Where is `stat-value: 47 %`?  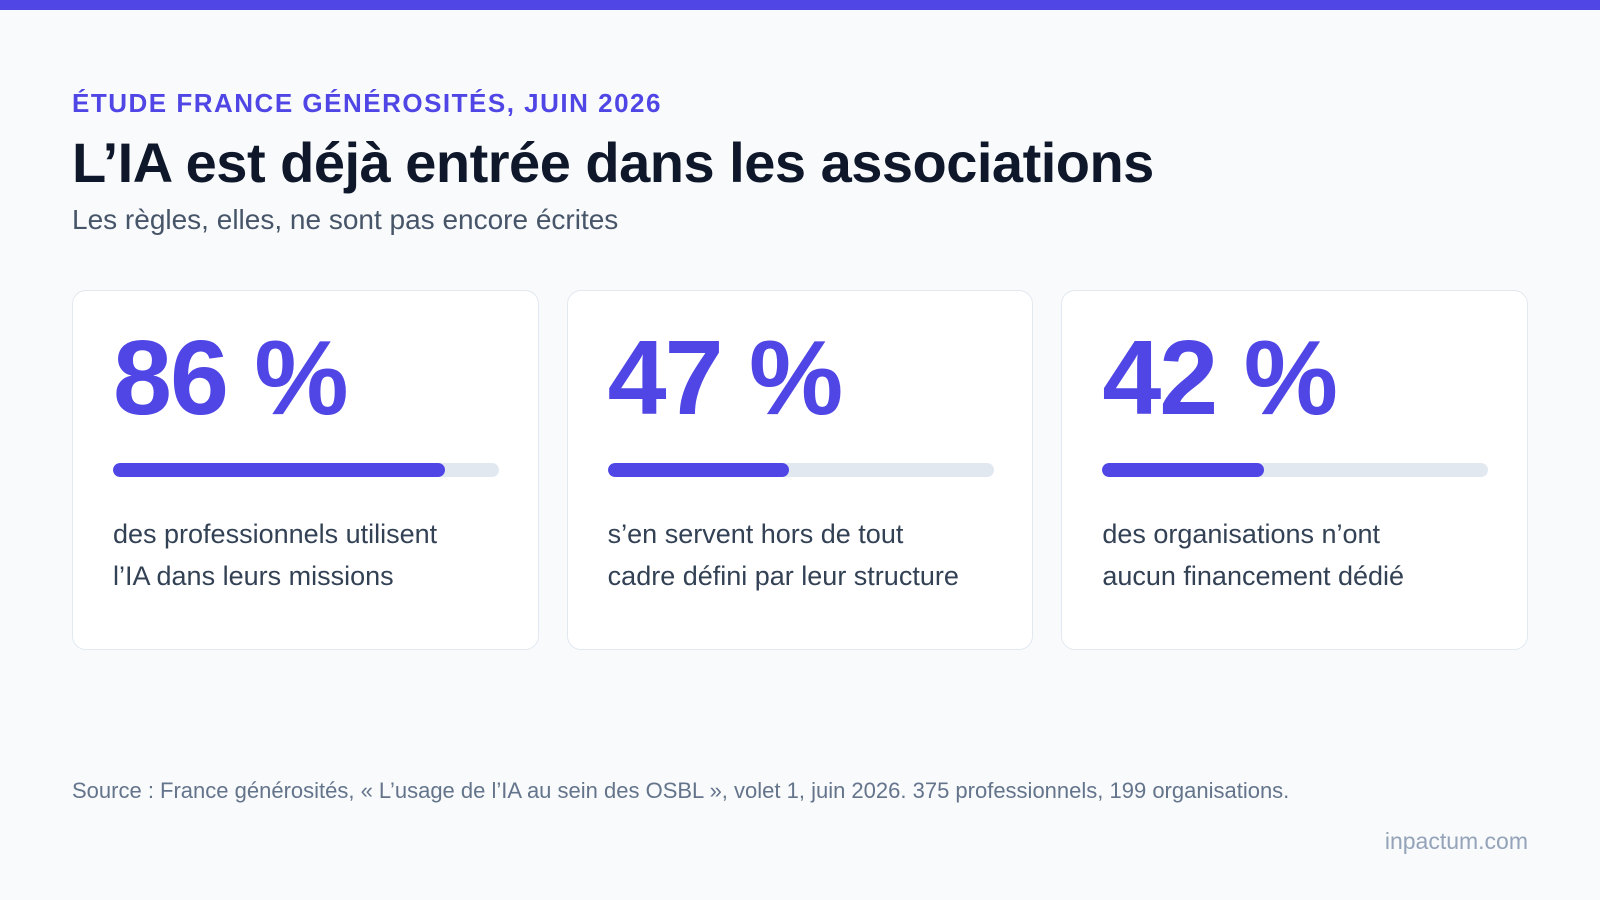
stat-value: 47 % is located at coordinates (725, 378).